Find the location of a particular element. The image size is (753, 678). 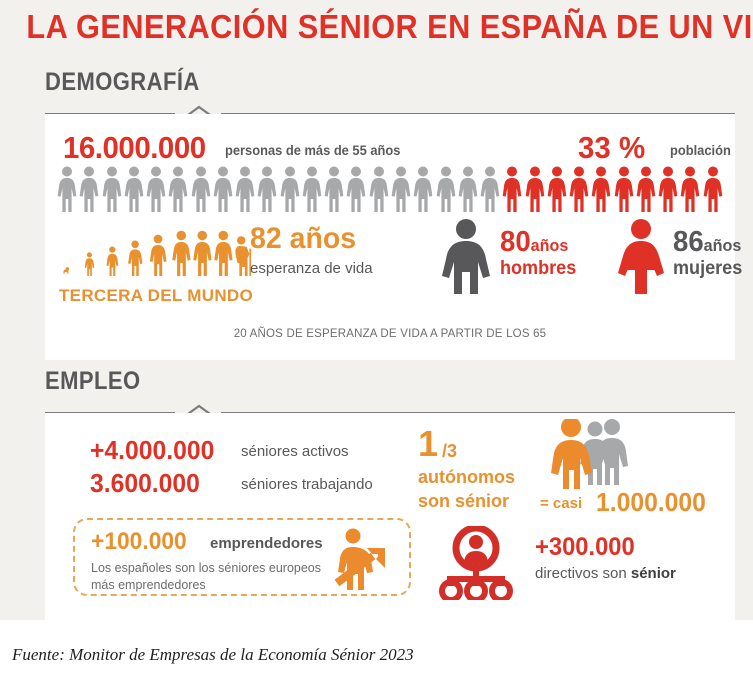

stat-active-seniors-label: séniores activos is located at coordinates (295, 451).